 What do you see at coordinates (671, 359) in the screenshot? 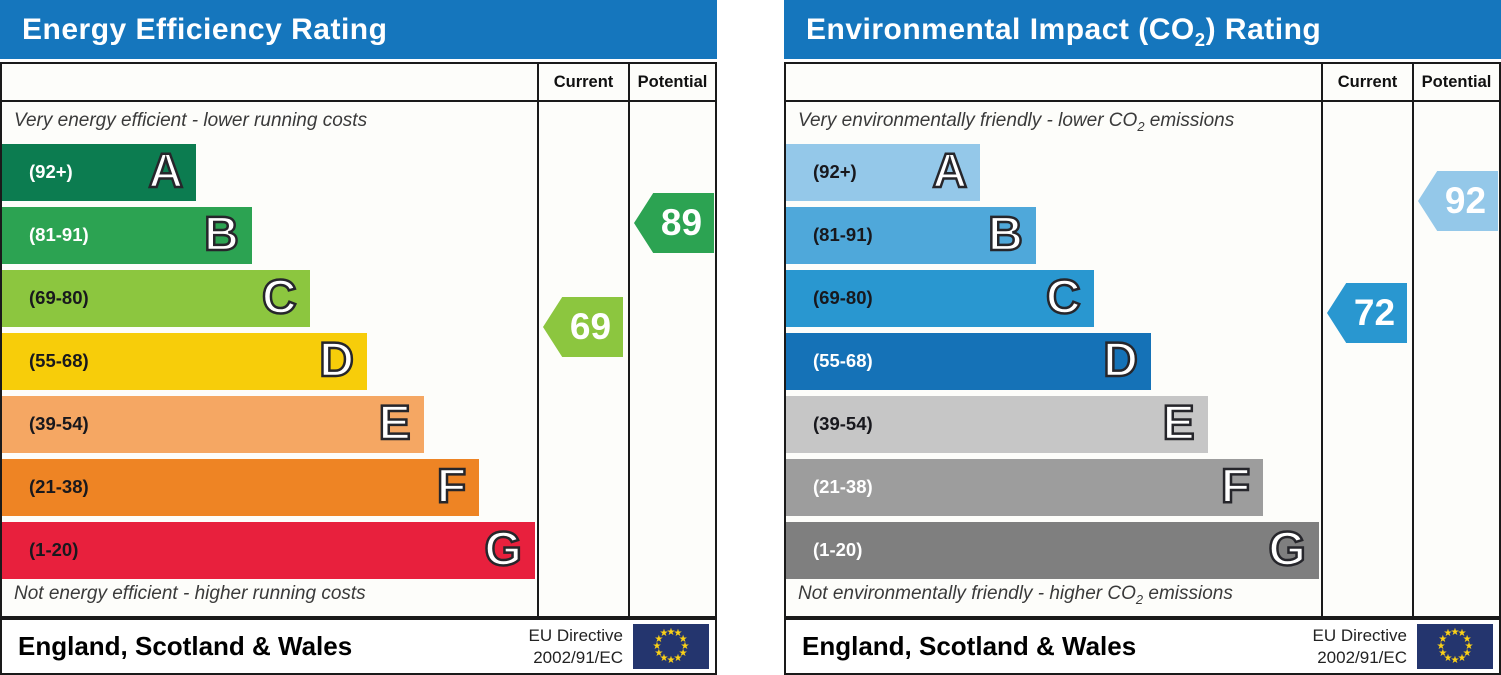
I see `potential-column: 89` at bounding box center [671, 359].